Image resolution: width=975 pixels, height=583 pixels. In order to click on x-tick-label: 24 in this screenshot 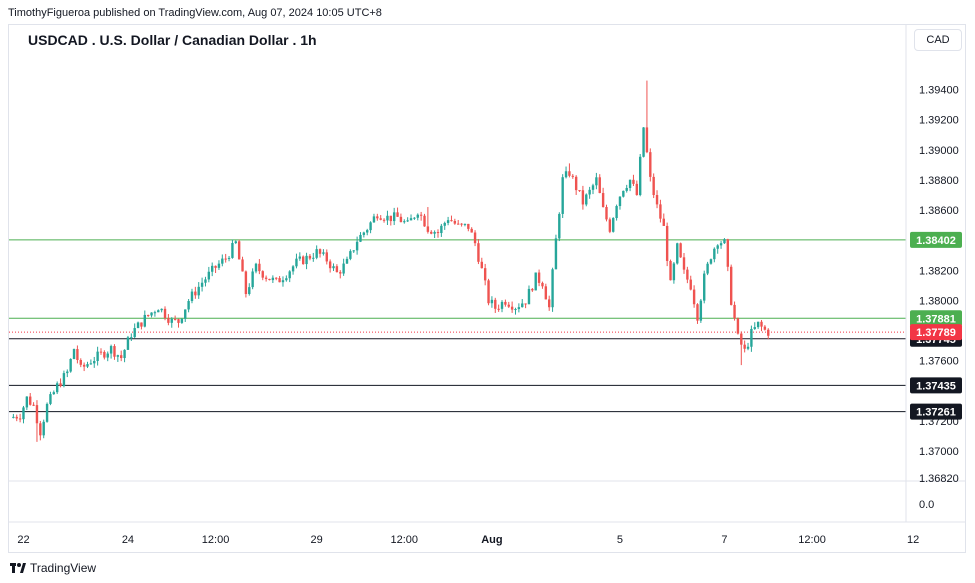, I will do `click(128, 540)`.